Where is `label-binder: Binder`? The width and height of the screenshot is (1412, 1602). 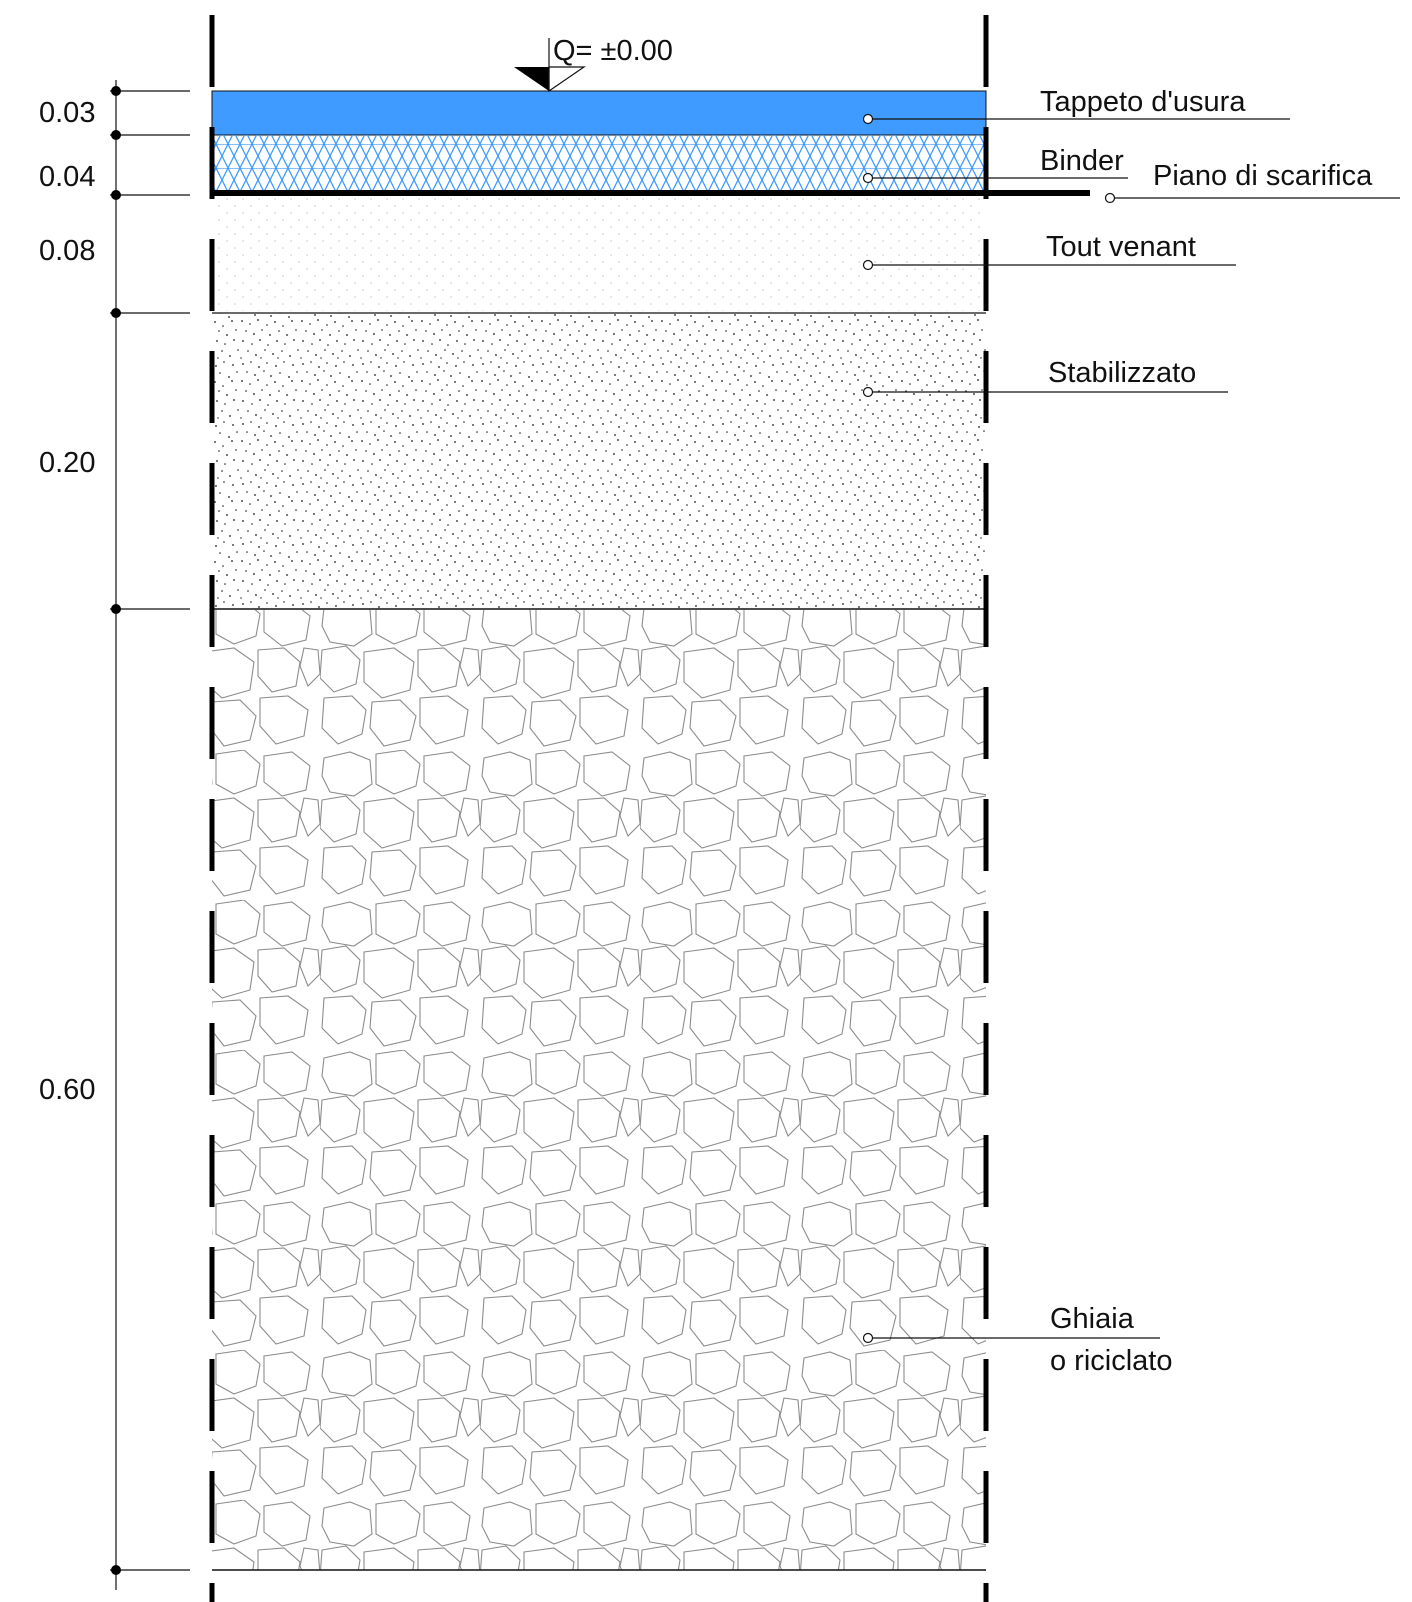 label-binder: Binder is located at coordinates (1082, 161).